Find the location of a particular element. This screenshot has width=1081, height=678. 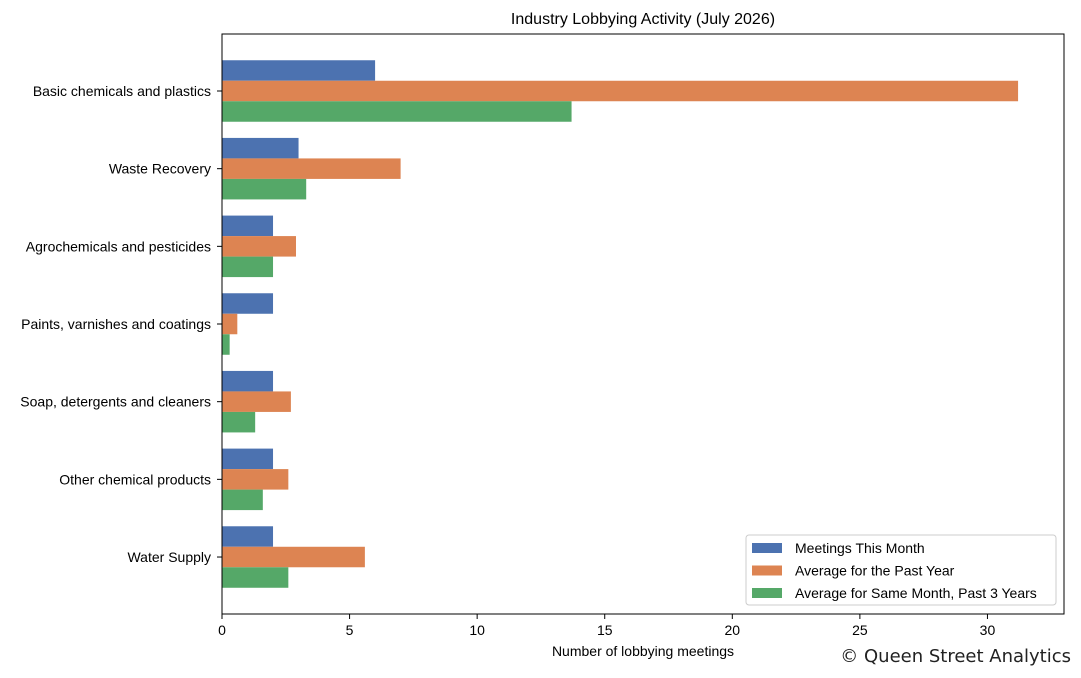

x-tick-label: 20 is located at coordinates (733, 630).